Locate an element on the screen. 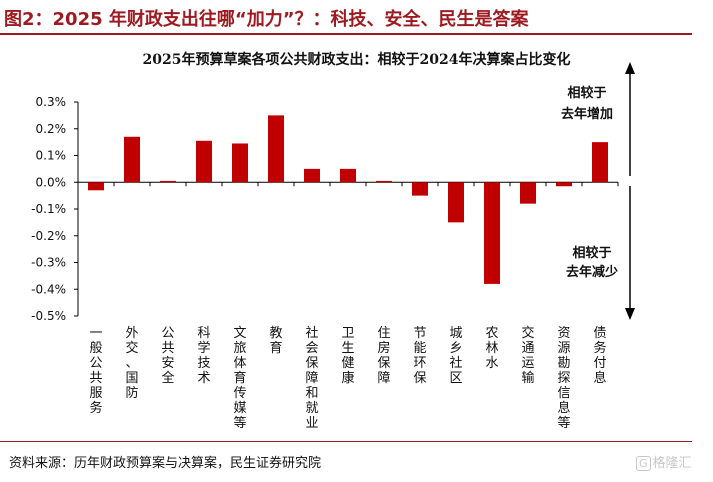 This screenshot has width=713, height=482. y-tick-label: -0.4% is located at coordinates (48, 289).